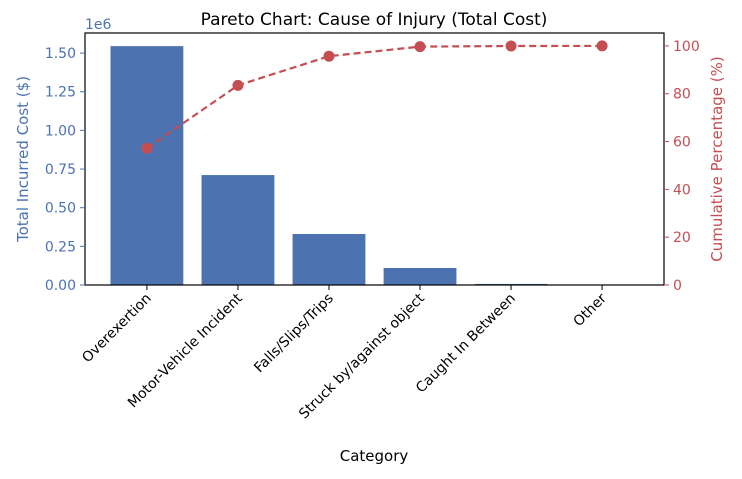  What do you see at coordinates (682, 95) in the screenshot?
I see `y2-tick-label: 80` at bounding box center [682, 95].